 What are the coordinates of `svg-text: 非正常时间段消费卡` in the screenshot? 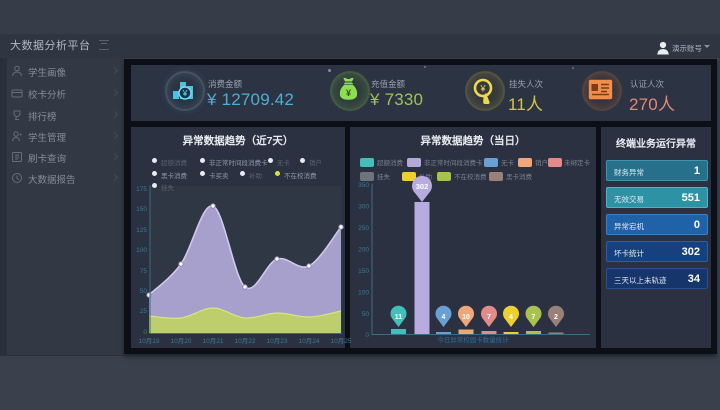 It's located at (453, 162).